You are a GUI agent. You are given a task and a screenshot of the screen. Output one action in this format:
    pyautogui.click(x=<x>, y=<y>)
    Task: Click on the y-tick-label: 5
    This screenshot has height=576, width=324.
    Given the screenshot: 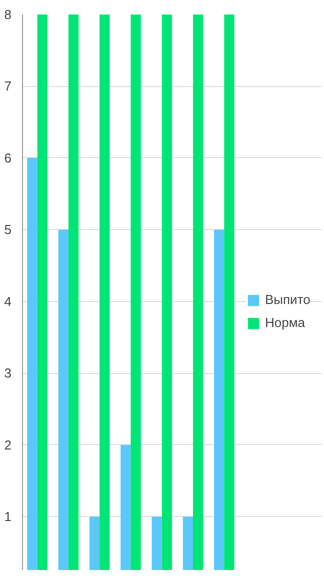 What is the action you would take?
    pyautogui.click(x=8, y=230)
    